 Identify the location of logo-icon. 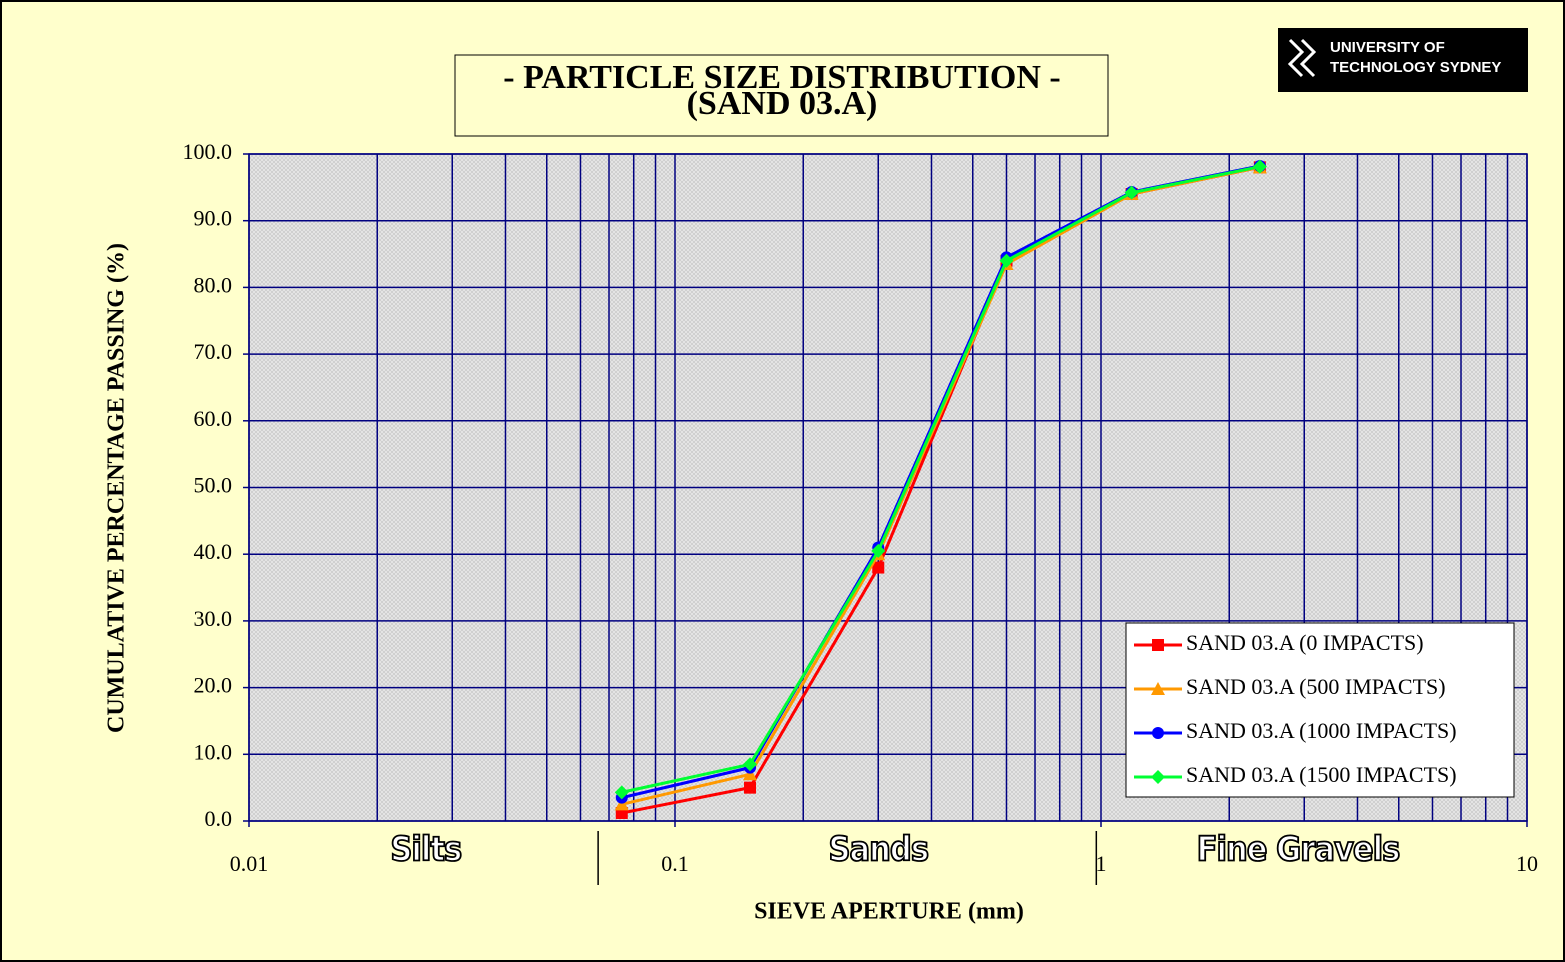
(1302, 58).